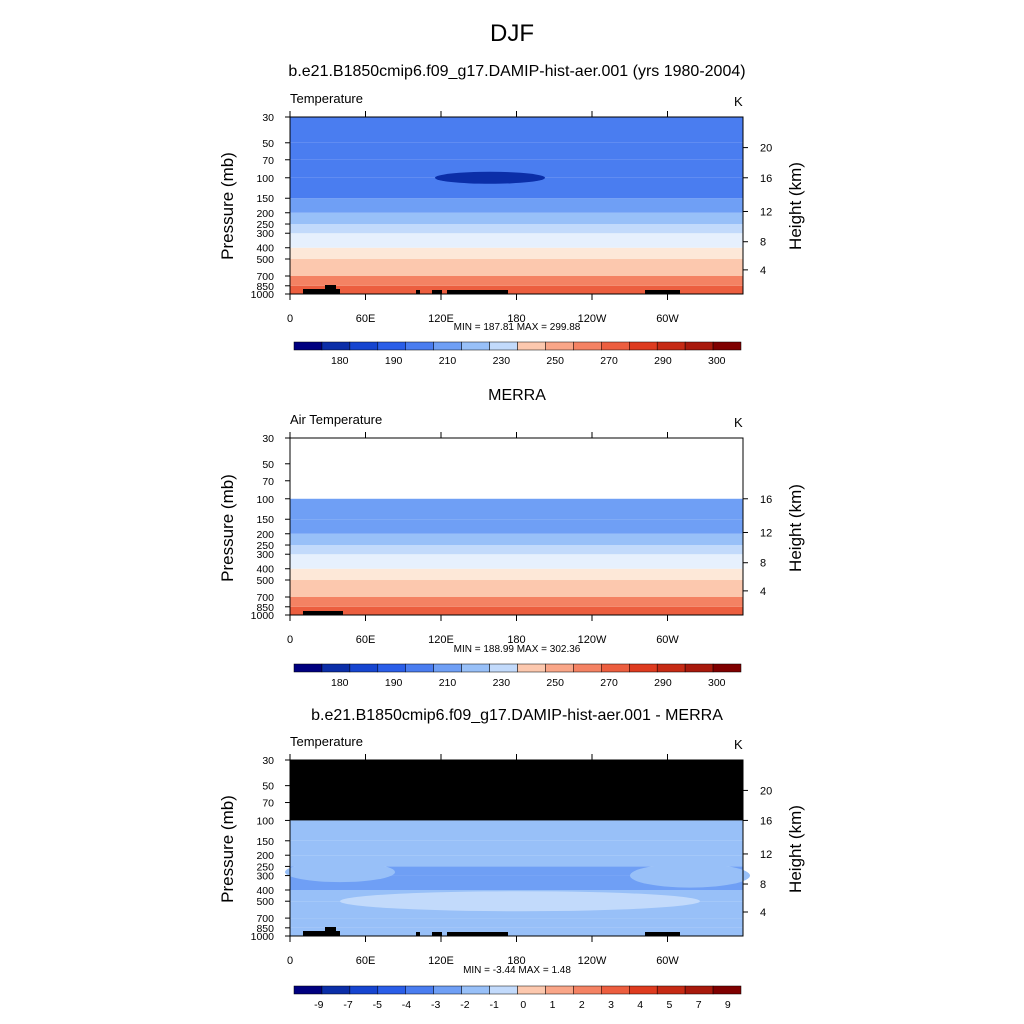 This screenshot has height=1024, width=1024. I want to click on panel-2-left-label: Air Temperature, so click(336, 419).